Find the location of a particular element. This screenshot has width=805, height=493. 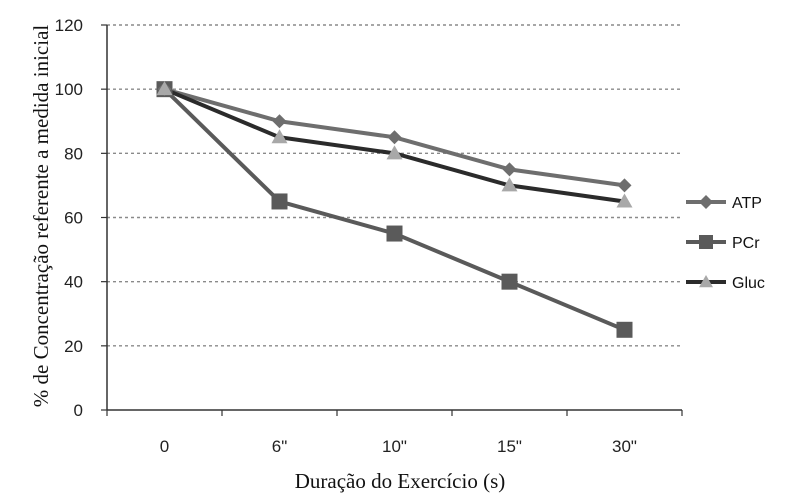

legend-label-gluc: Gluc is located at coordinates (748, 283).